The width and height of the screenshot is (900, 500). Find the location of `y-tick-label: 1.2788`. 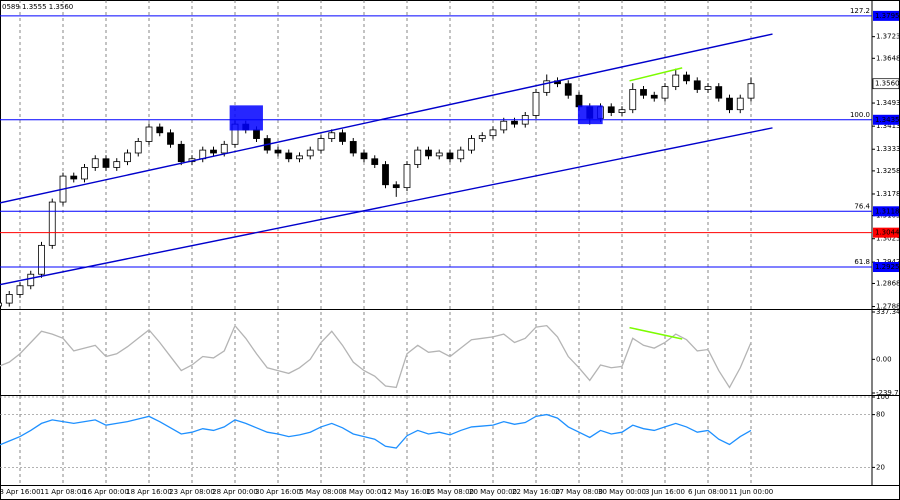

y-tick-label: 1.2788 is located at coordinates (888, 307).